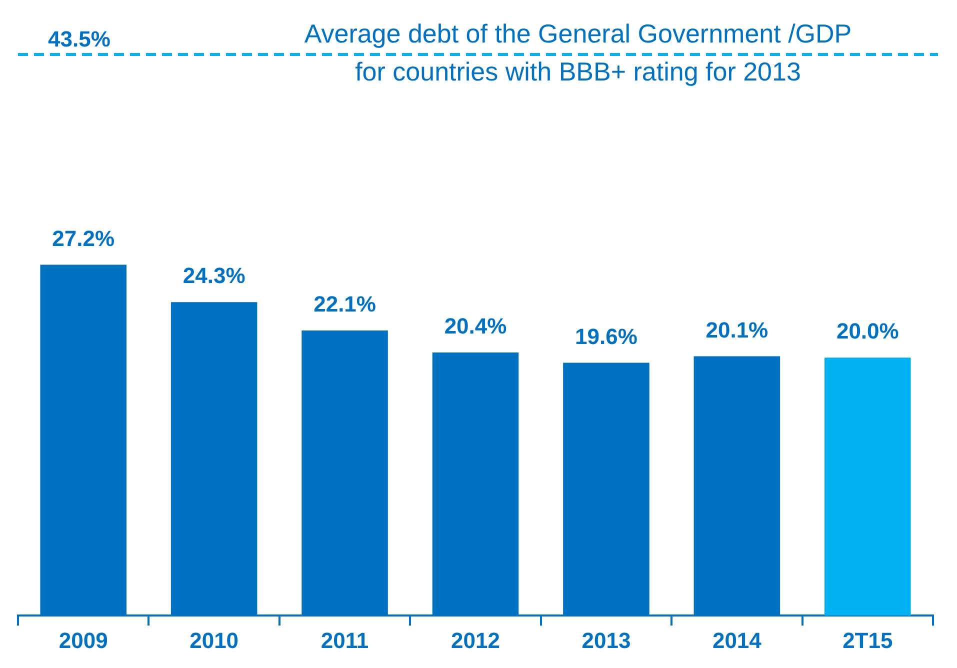 This screenshot has width=957, height=668. Describe the element at coordinates (344, 640) in the screenshot. I see `x-tick-label: 2011` at that location.